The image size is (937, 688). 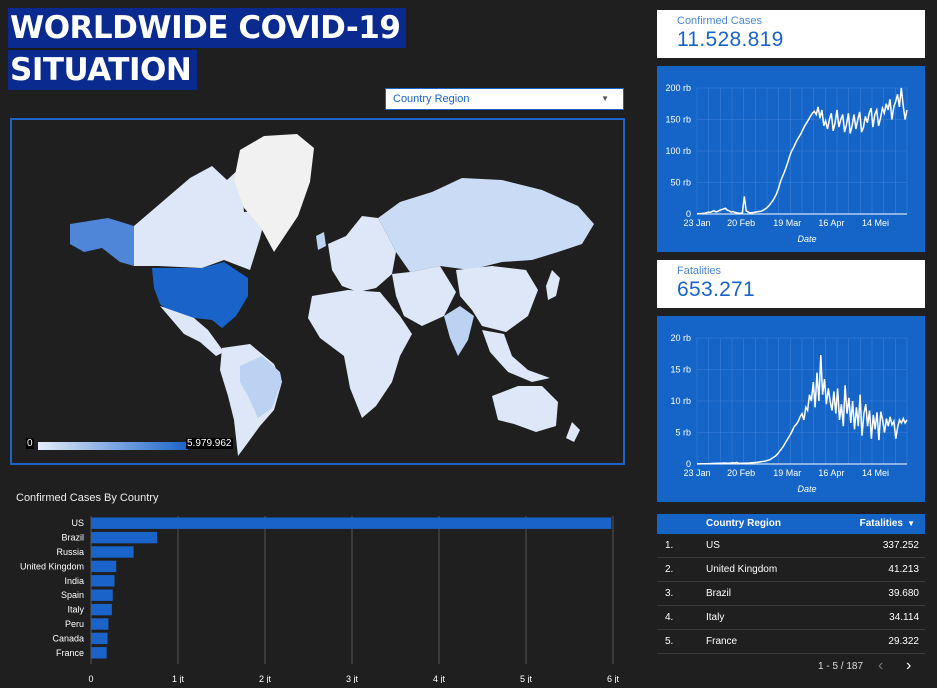 I want to click on fatalities-x-tick: 19 Mar, so click(x=787, y=473).